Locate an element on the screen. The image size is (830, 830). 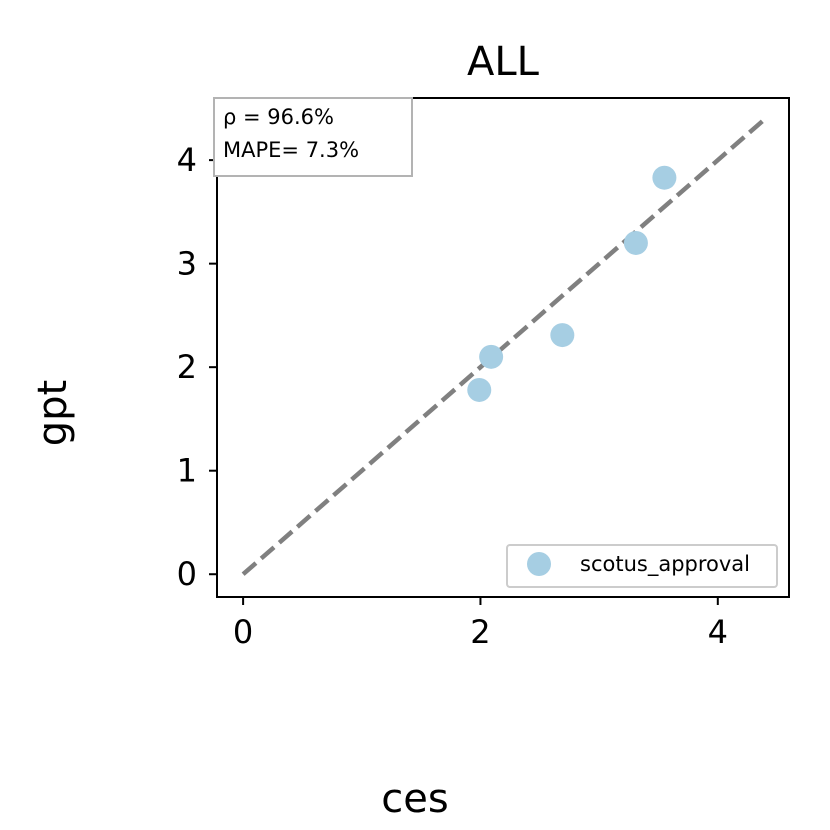
legend-label: scotus_approval is located at coordinates (665, 564).